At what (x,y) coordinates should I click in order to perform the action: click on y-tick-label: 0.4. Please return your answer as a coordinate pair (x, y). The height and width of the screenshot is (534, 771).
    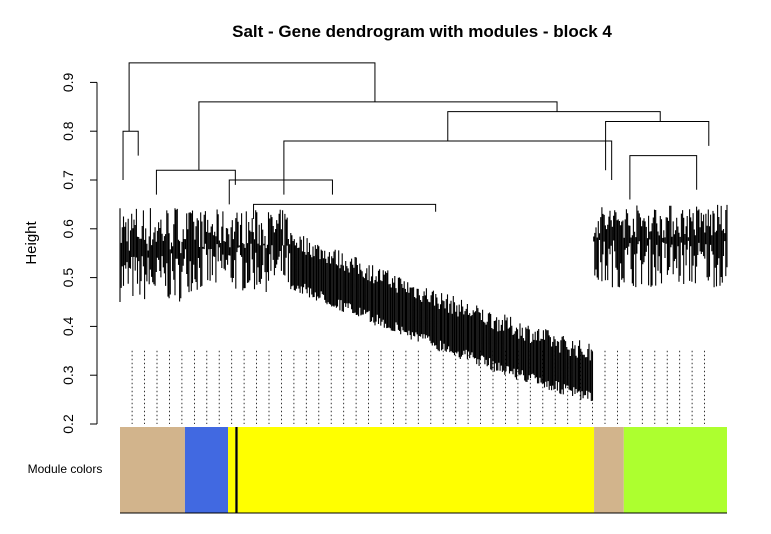
    Looking at the image, I should click on (68, 326).